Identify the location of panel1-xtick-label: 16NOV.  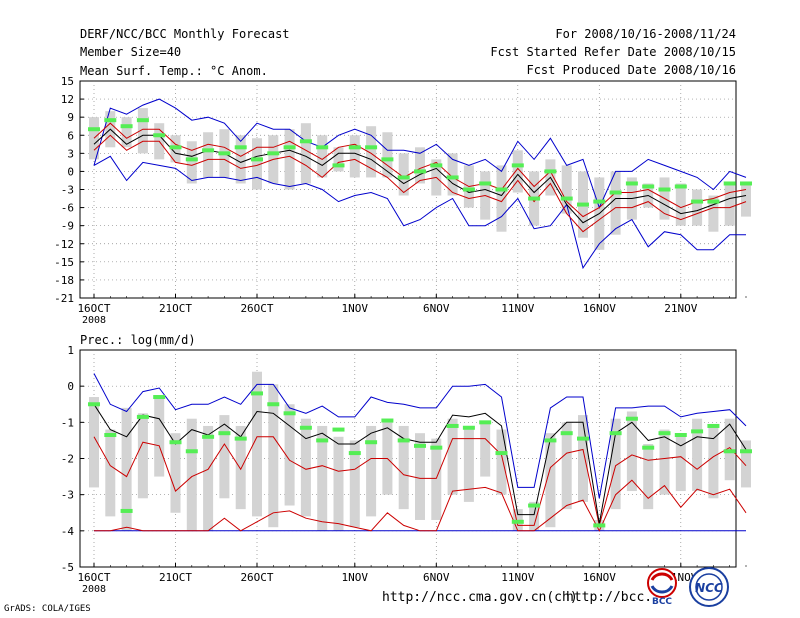
(599, 308).